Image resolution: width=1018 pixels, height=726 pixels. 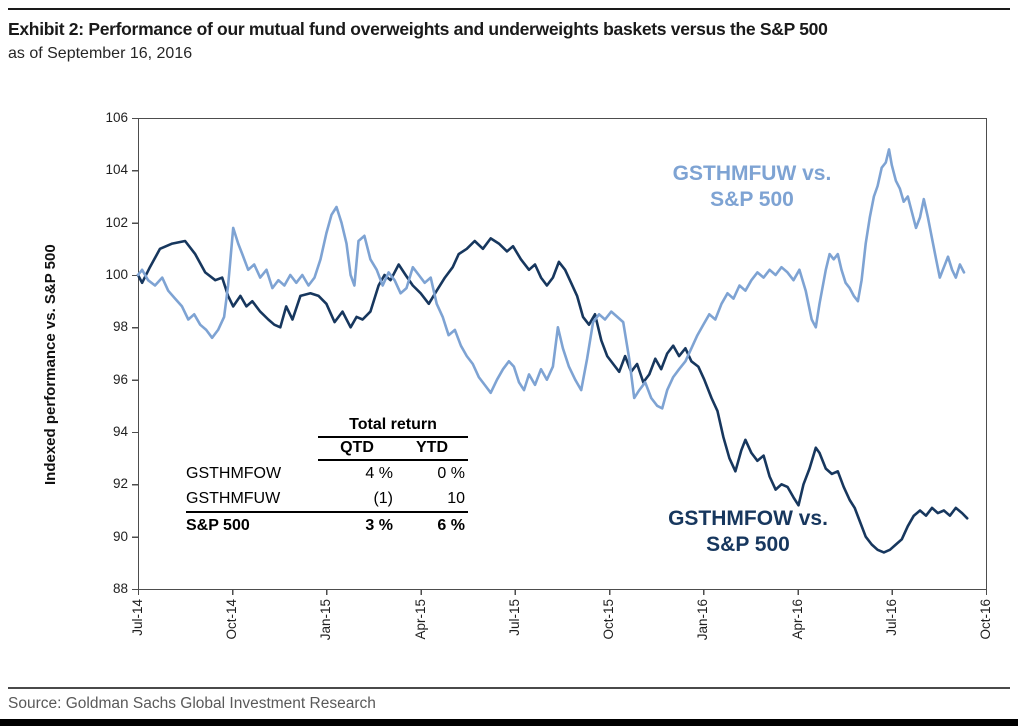 I want to click on table-title: Total return, so click(x=393, y=426).